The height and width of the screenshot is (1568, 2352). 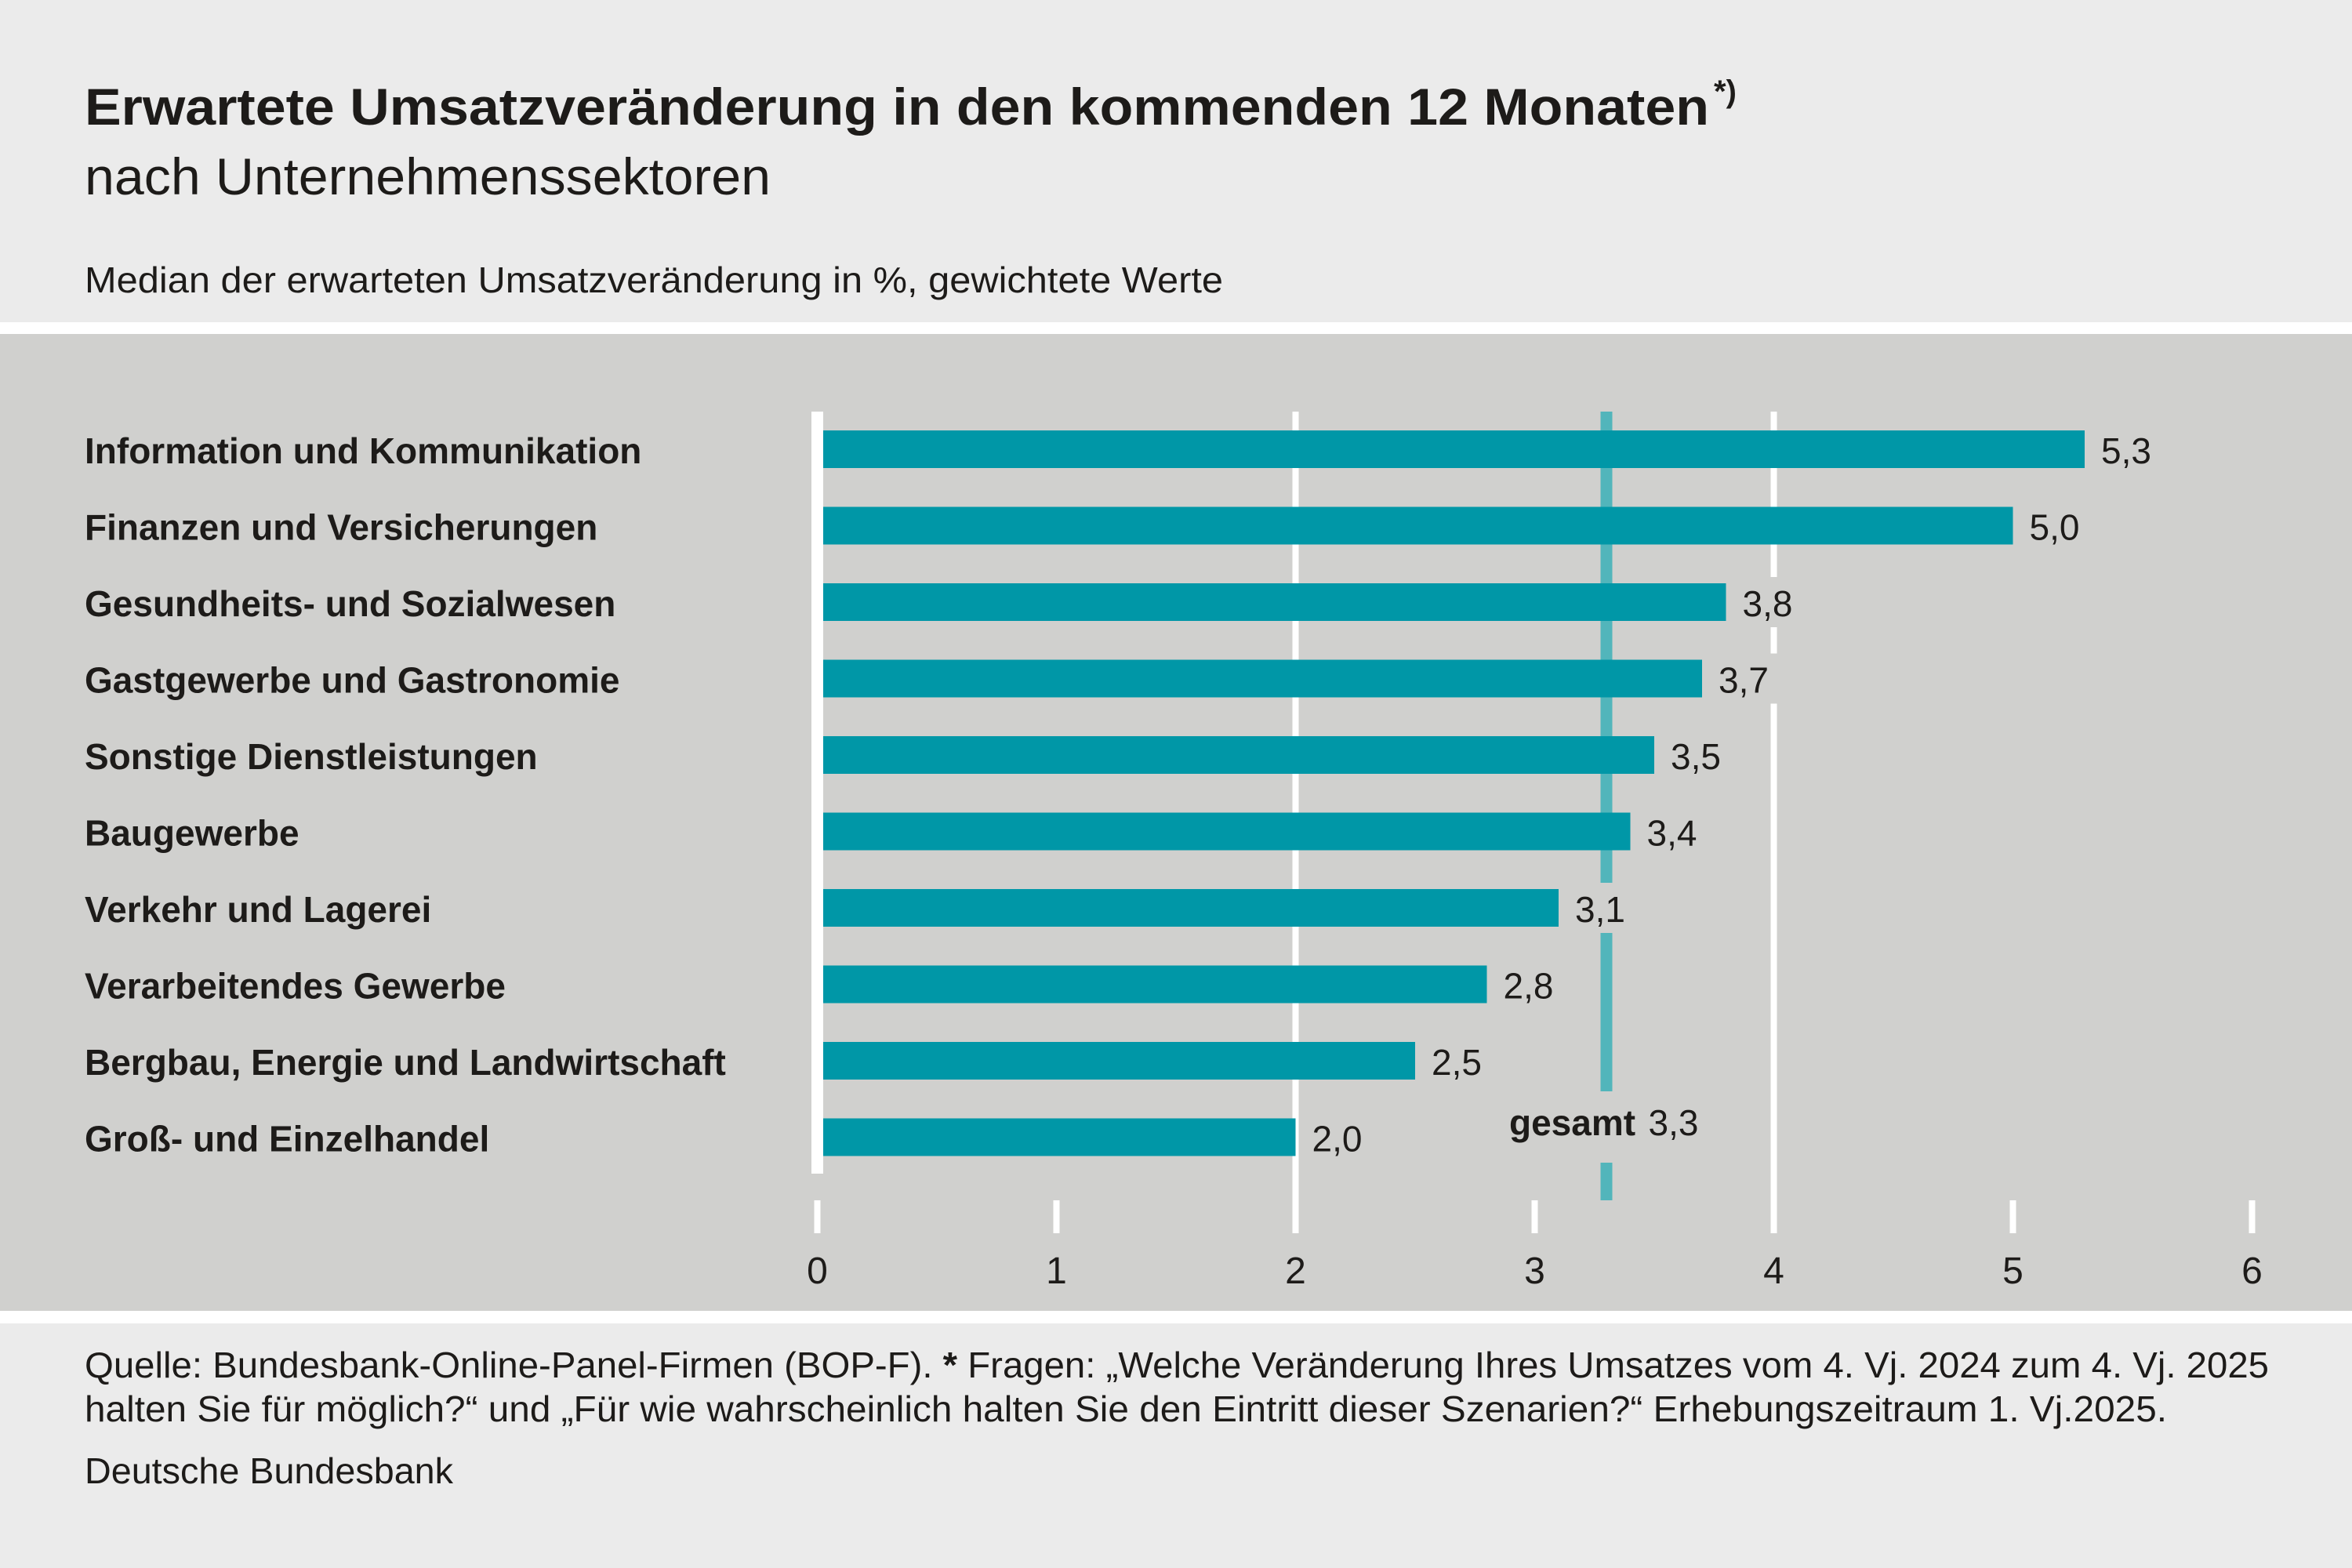 I want to click on value-label: 5,3, so click(x=2126, y=451).